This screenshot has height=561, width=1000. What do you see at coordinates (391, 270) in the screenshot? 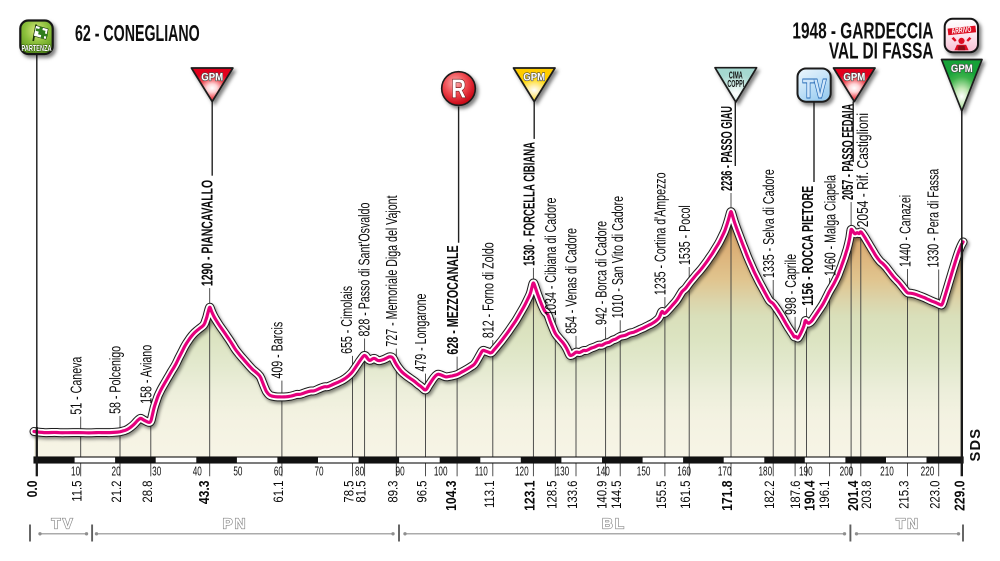
I see `svg-text:727 - Memoriale Diga del Vajon: 727 - Memoriale Diga del Vajont` at bounding box center [391, 270].